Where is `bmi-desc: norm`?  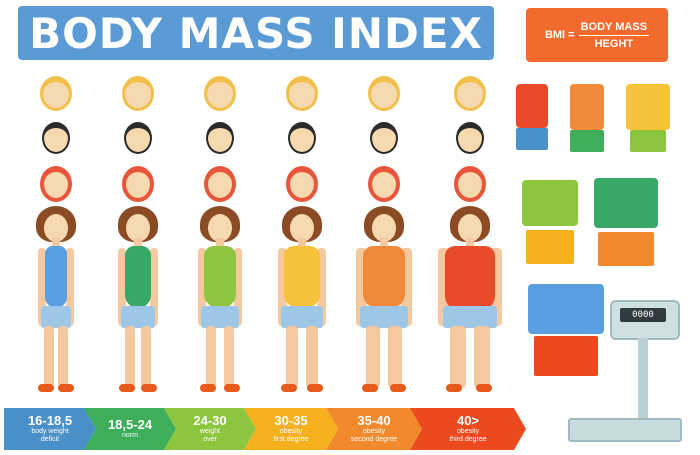
bmi-desc: norm is located at coordinates (130, 435).